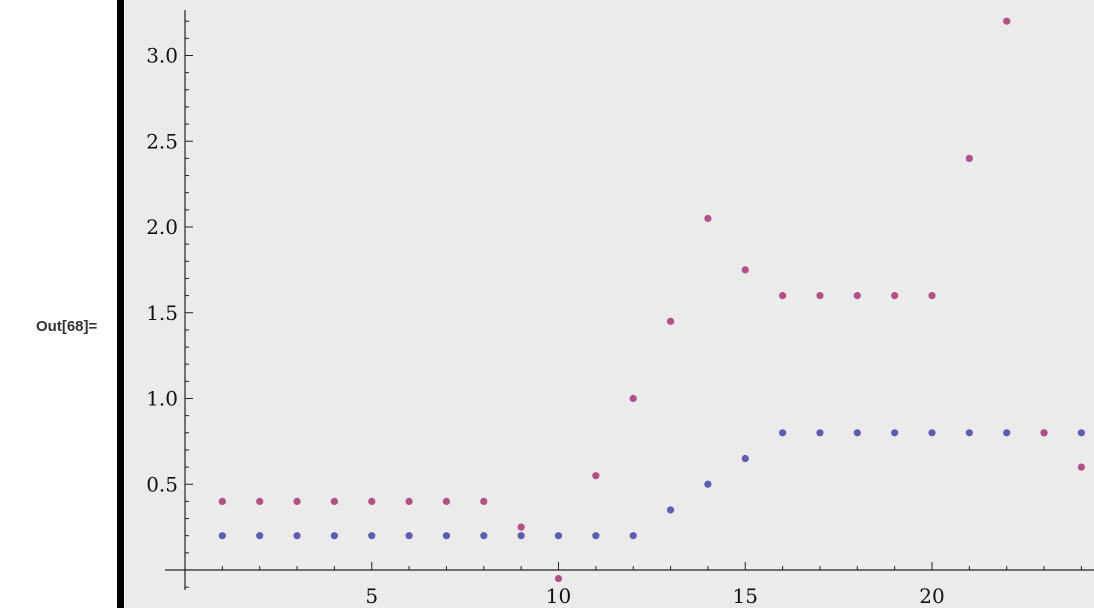 This screenshot has height=608, width=1094. Describe the element at coordinates (371, 596) in the screenshot. I see `x-tick-label: 5` at that location.